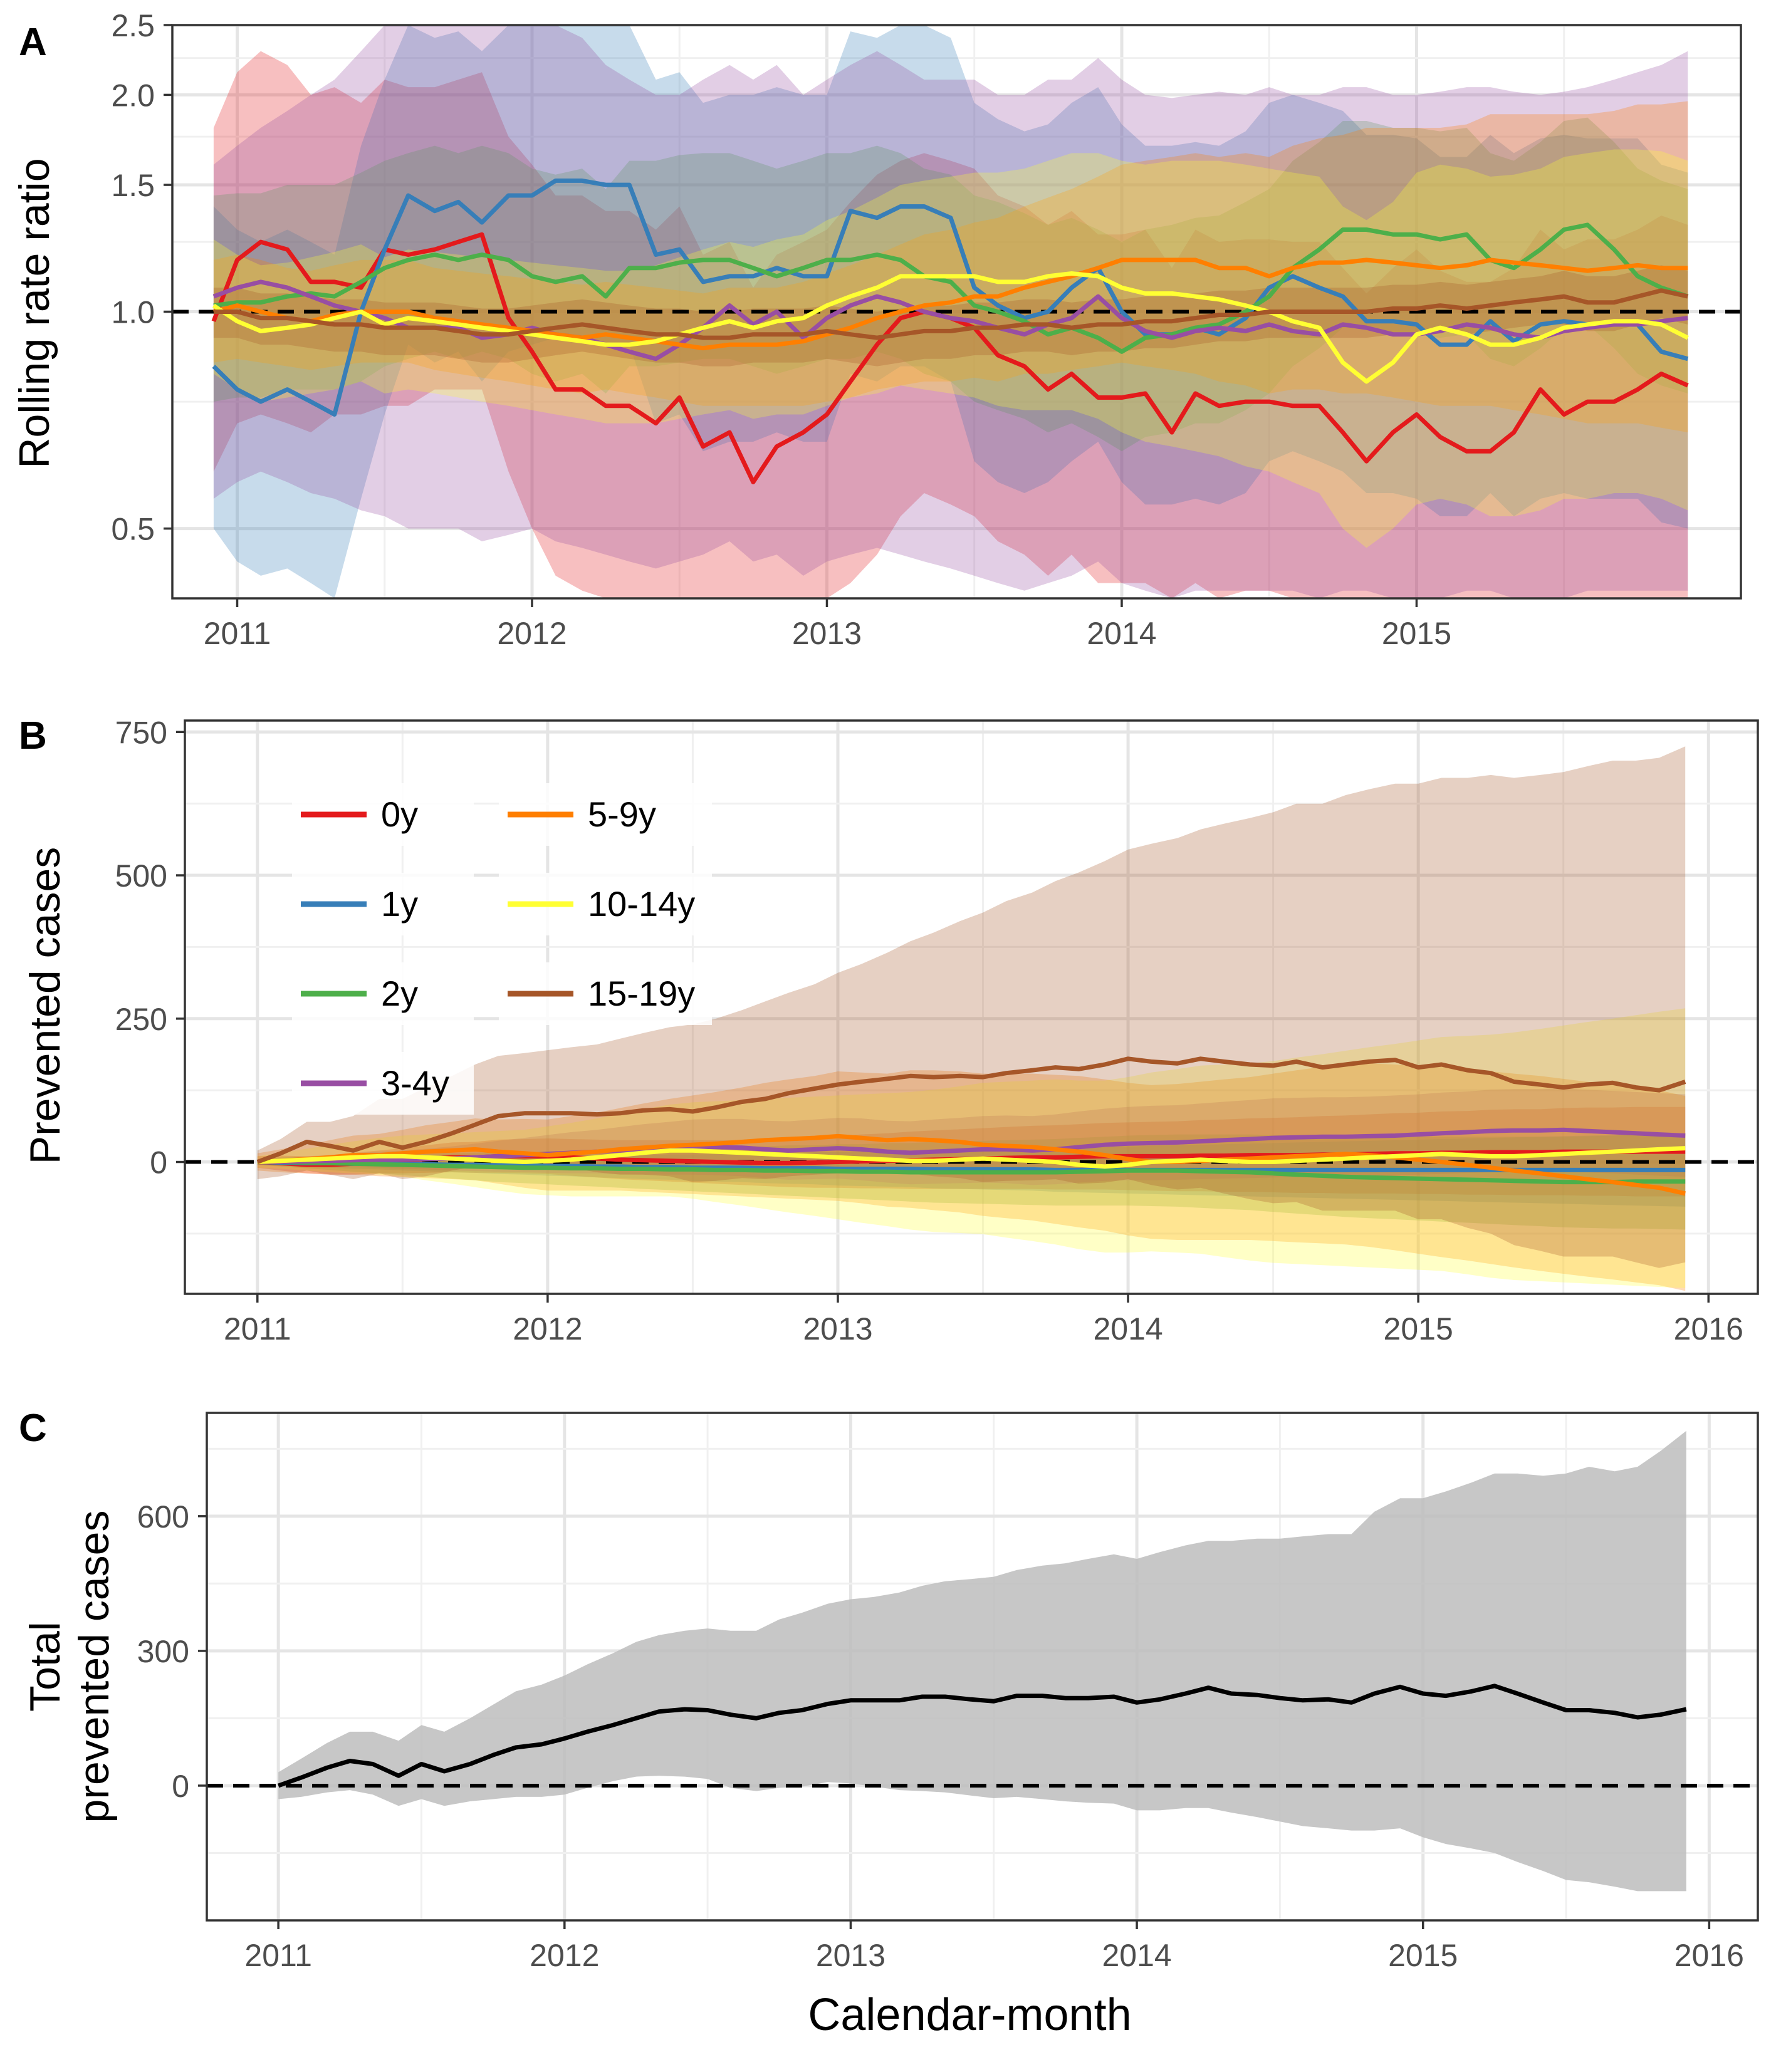 This screenshot has width=1776, height=2072. I want to click on legend-label: 0y, so click(400, 814).